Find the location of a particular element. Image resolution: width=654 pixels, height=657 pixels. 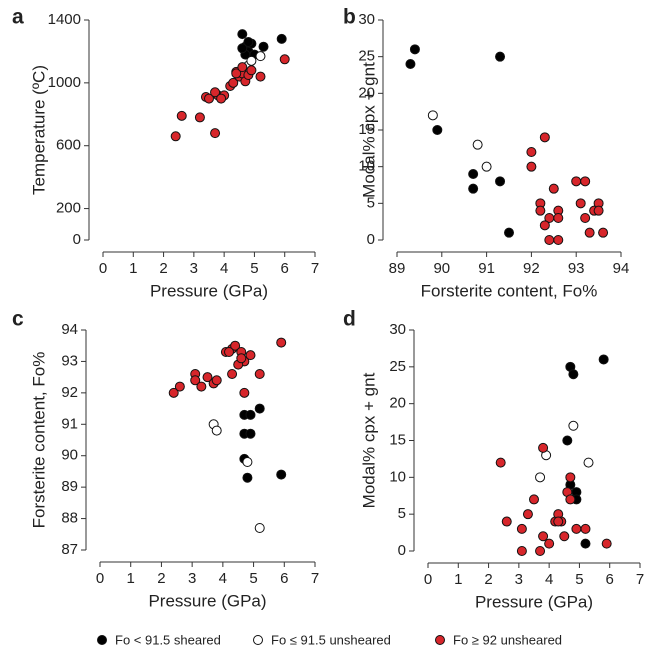

x-tick-label: 7 is located at coordinates (640, 579).